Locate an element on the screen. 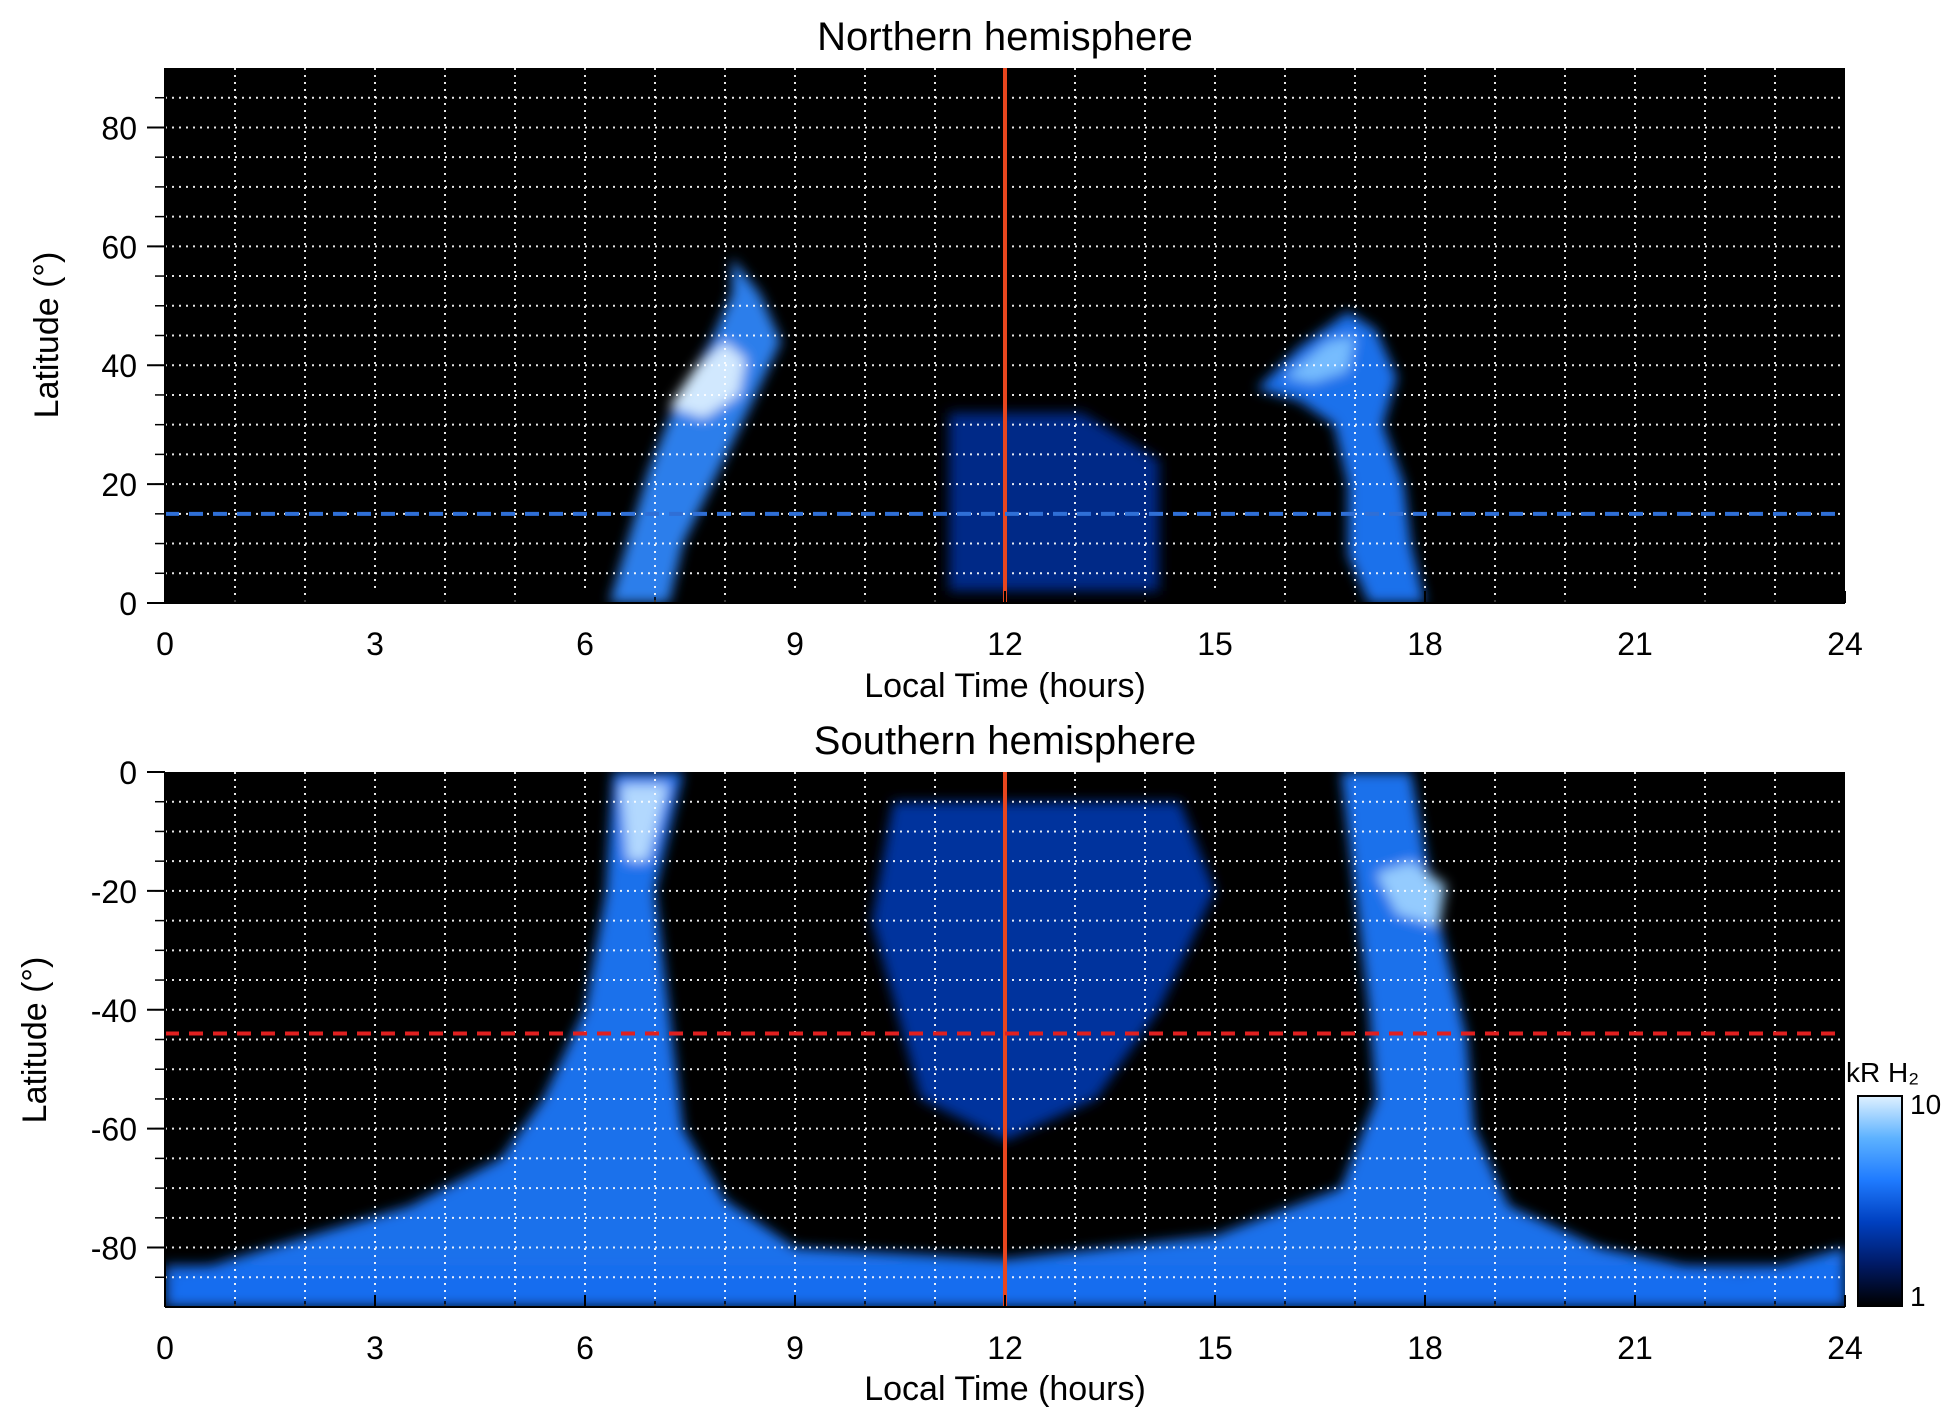 Image resolution: width=1950 pixels, height=1423 pixels. colorbar-min-label: 1 is located at coordinates (1918, 1296).